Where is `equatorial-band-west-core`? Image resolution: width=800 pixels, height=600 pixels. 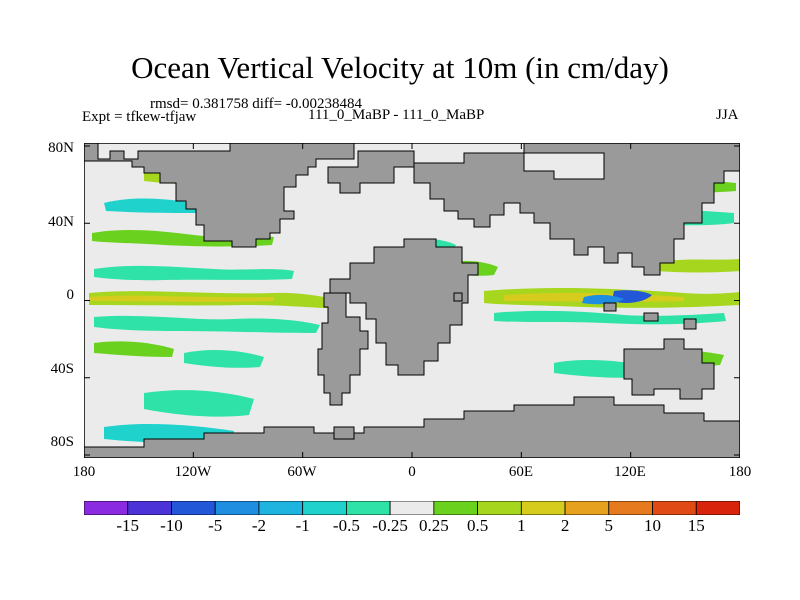
equatorial-band-west-core is located at coordinates (181, 298).